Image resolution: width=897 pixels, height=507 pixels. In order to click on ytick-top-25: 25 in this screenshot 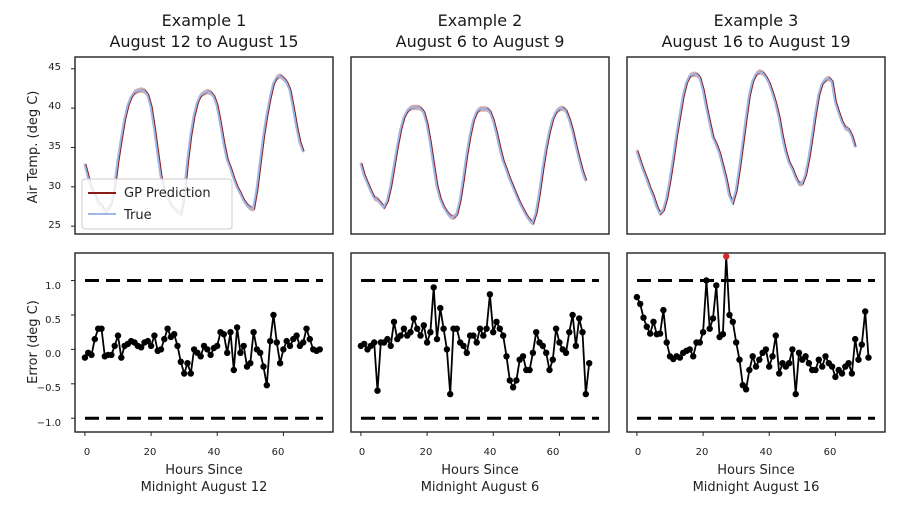, I will do `click(54, 225)`.